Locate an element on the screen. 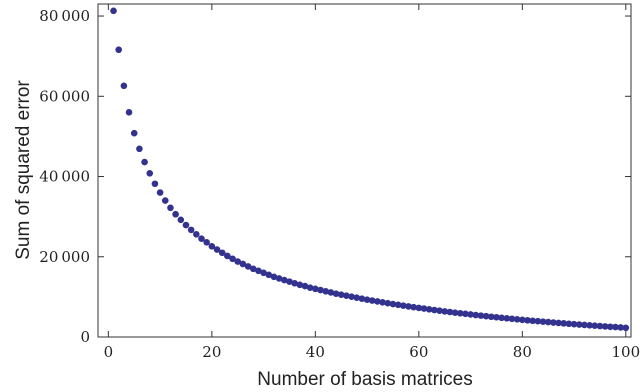  y-tick-label: 0 is located at coordinates (85, 337).